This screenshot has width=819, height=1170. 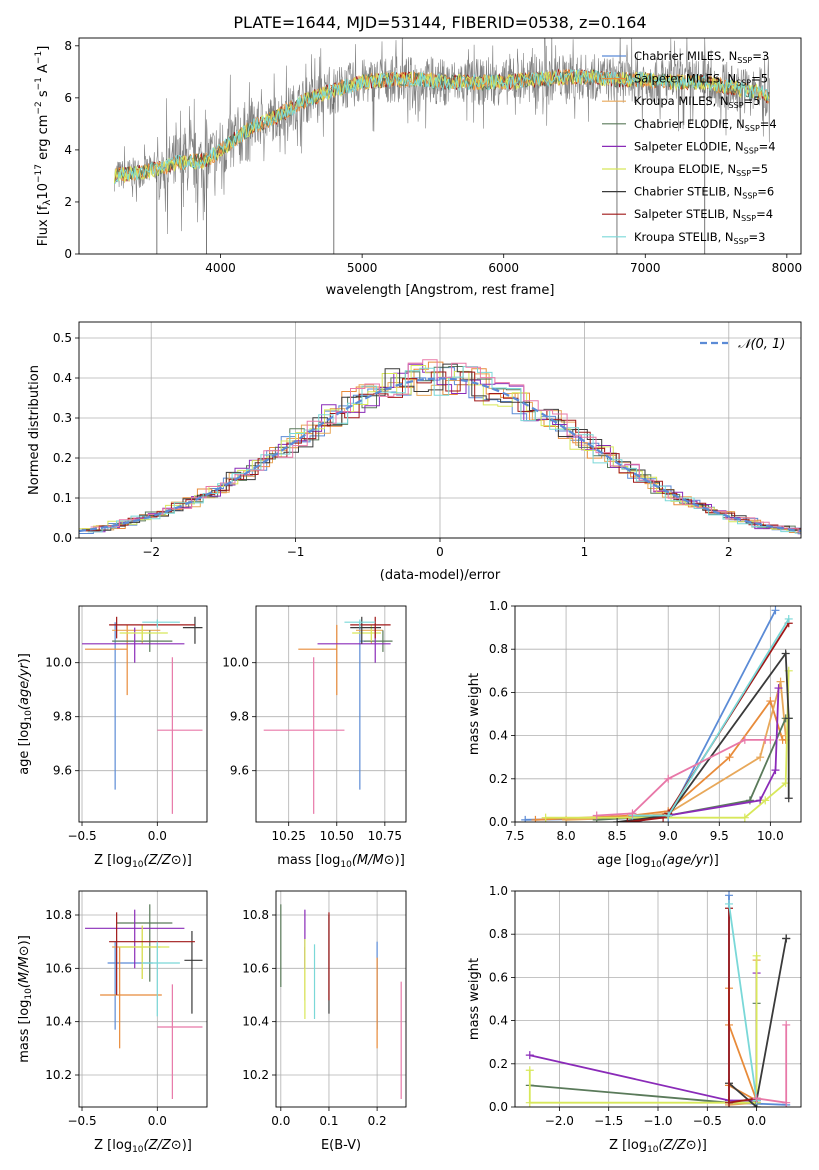 I want to click on model-spectrum-kroupa_stelib, so click(x=442, y=126).